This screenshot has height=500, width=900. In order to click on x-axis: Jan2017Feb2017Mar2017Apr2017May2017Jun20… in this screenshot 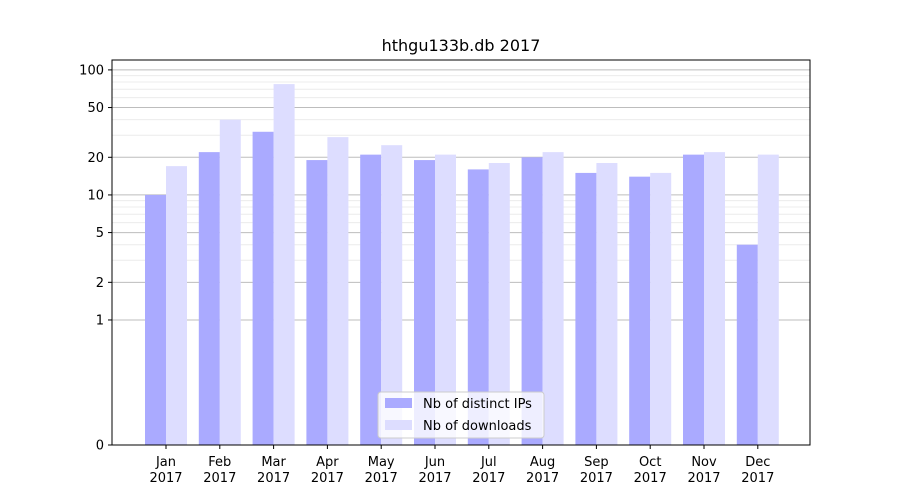, I will do `click(461, 465)`.